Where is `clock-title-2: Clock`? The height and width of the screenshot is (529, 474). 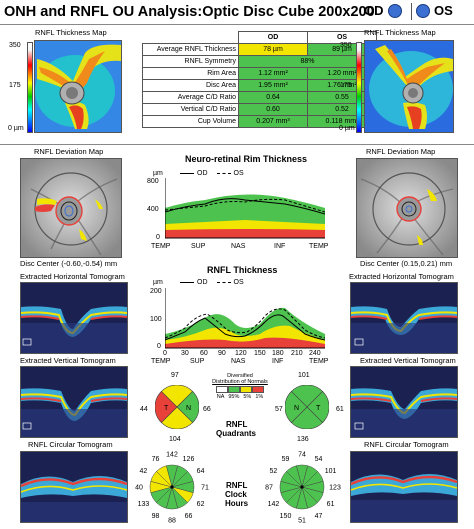 clock-title-2: Clock is located at coordinates (236, 494).